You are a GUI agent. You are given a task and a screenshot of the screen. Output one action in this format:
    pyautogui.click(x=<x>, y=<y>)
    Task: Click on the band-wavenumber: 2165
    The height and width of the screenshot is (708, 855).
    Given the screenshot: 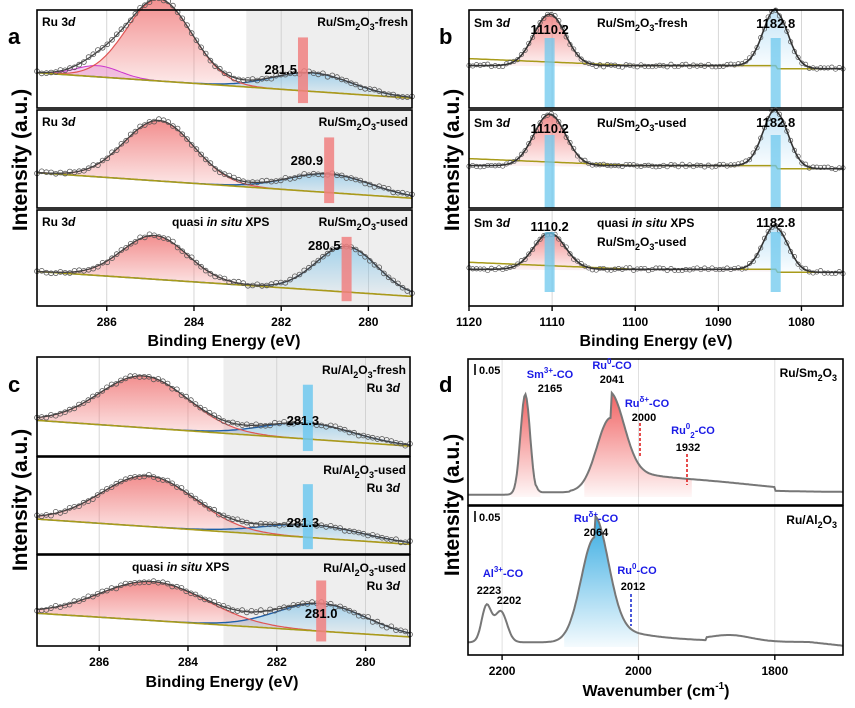 What is the action you would take?
    pyautogui.click(x=550, y=389)
    